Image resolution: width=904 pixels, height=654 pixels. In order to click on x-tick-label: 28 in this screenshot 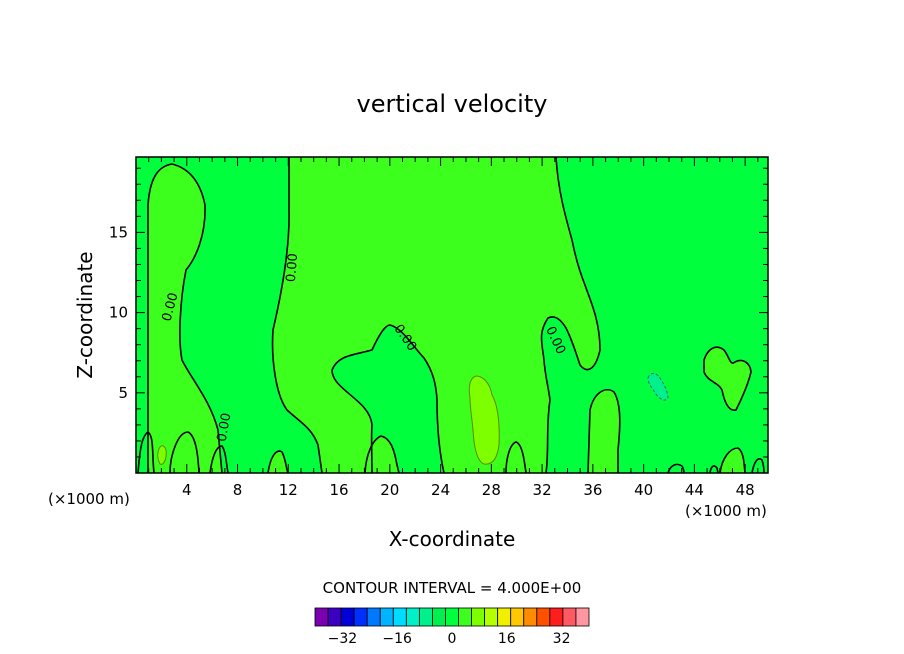, I will do `click(491, 490)`.